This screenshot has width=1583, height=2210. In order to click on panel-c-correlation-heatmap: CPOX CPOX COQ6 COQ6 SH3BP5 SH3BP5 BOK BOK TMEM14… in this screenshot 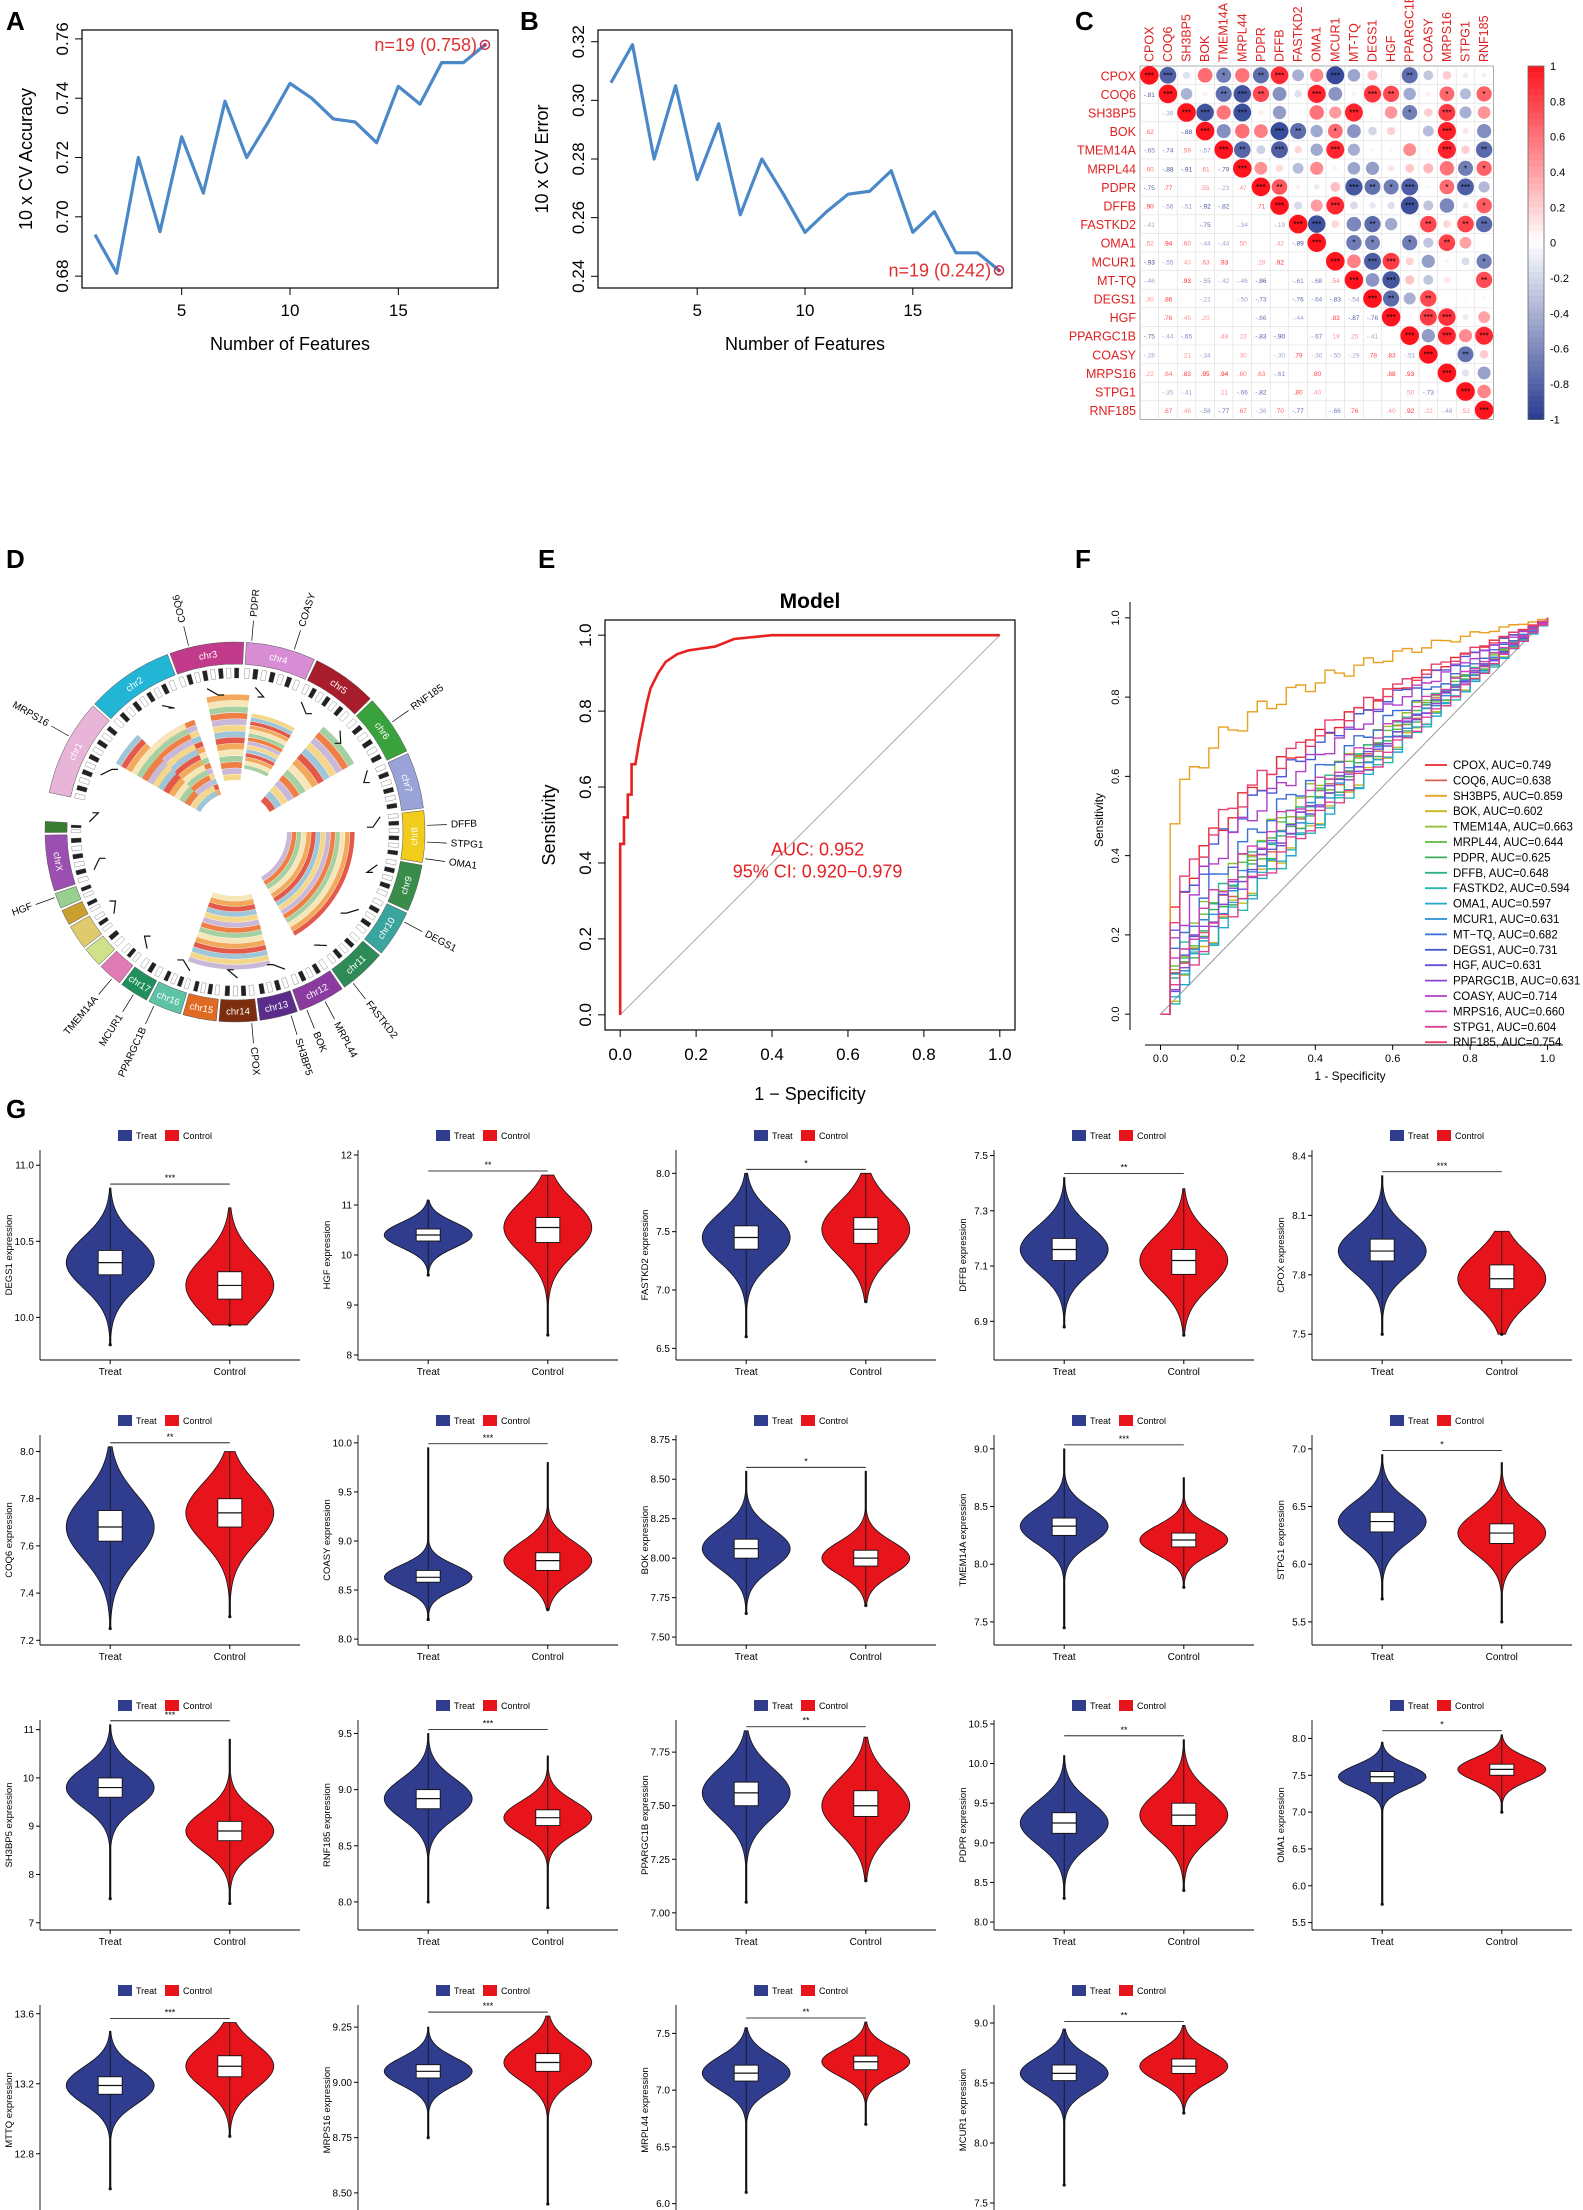, I will do `click(1319, 213)`.